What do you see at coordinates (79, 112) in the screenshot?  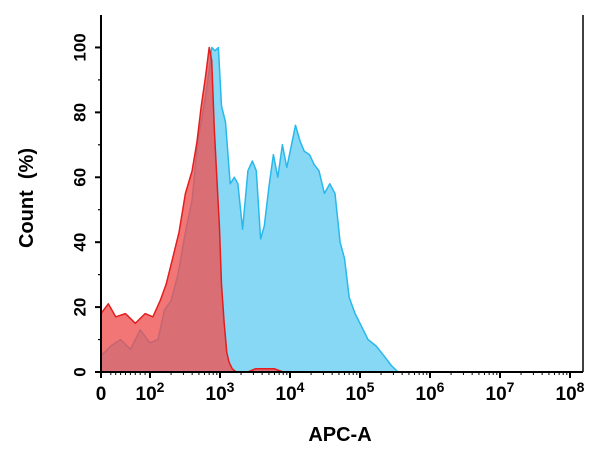 I see `y-tick-label: 80` at bounding box center [79, 112].